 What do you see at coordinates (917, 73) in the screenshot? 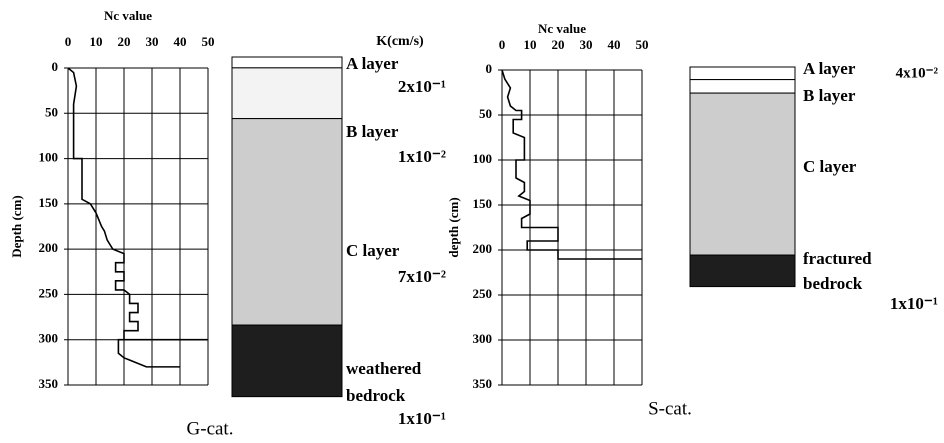
I see `layer-k: 4x10⁻²` at bounding box center [917, 73].